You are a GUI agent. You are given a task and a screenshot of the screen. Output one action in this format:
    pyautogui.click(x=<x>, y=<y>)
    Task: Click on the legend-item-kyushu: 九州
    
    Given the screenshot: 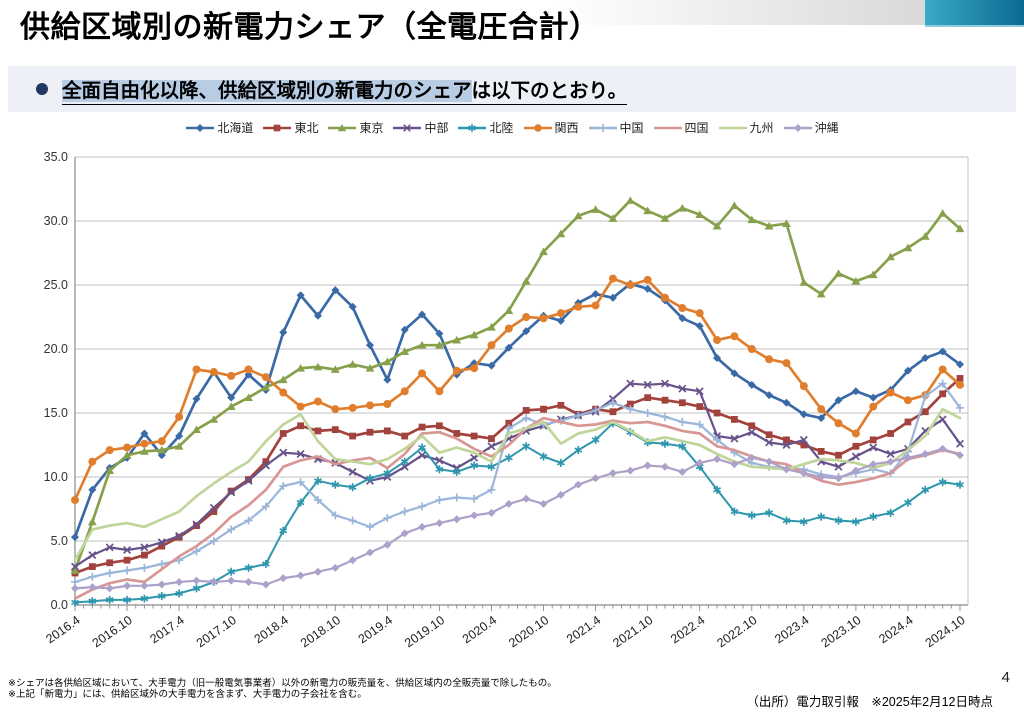 What is the action you would take?
    pyautogui.click(x=746, y=127)
    